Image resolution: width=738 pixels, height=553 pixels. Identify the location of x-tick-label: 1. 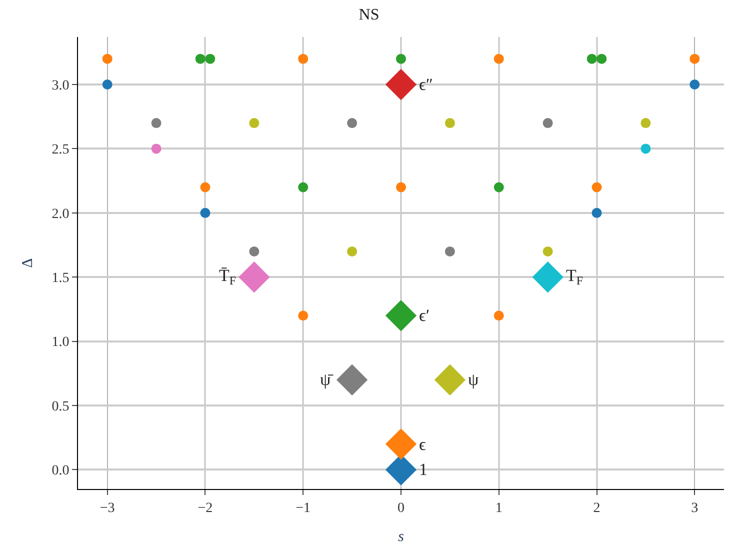
(498, 508).